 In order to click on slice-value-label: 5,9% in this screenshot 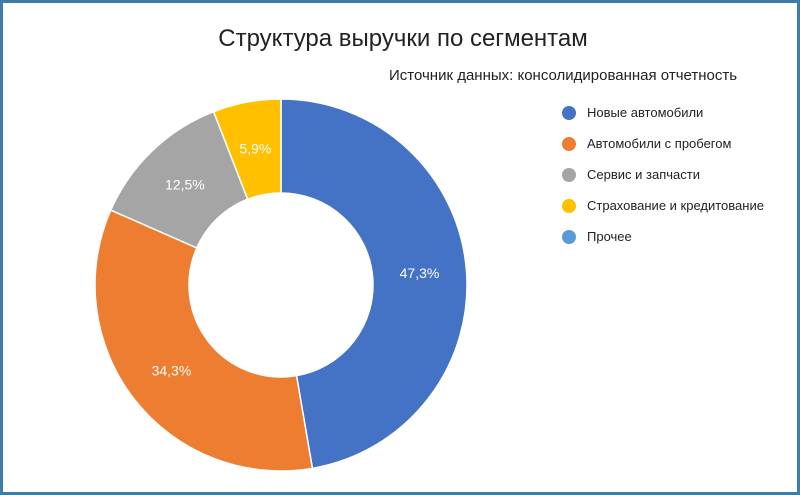, I will do `click(255, 148)`.